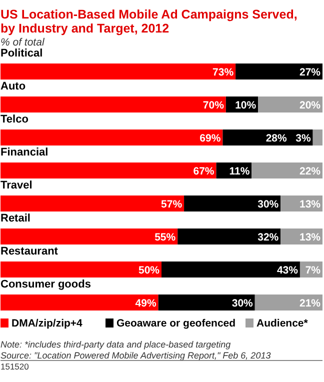 This screenshot has width=324, height=382. Describe the element at coordinates (246, 106) in the screenshot. I see `data-label: 10%` at that location.